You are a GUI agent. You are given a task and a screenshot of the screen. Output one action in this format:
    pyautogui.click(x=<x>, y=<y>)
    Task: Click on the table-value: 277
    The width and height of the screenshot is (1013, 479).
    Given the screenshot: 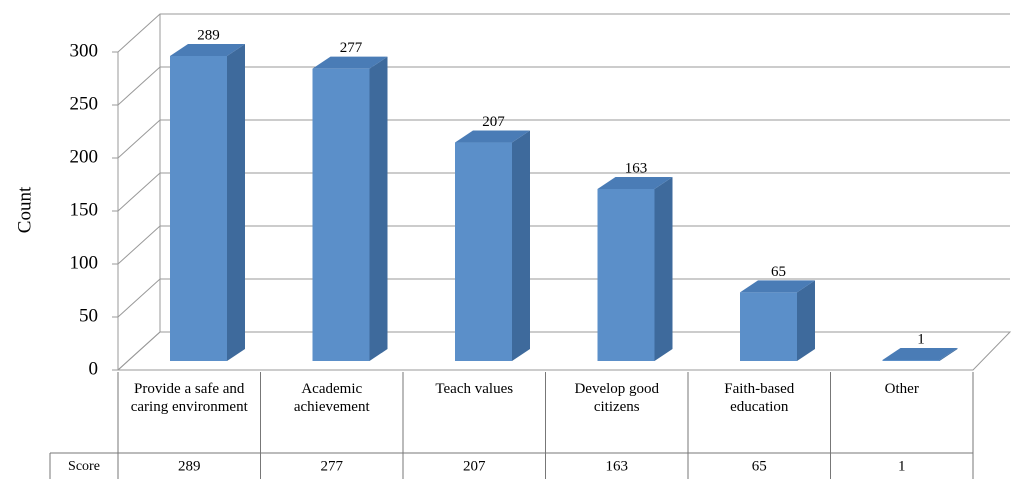 What is the action you would take?
    pyautogui.click(x=332, y=466)
    